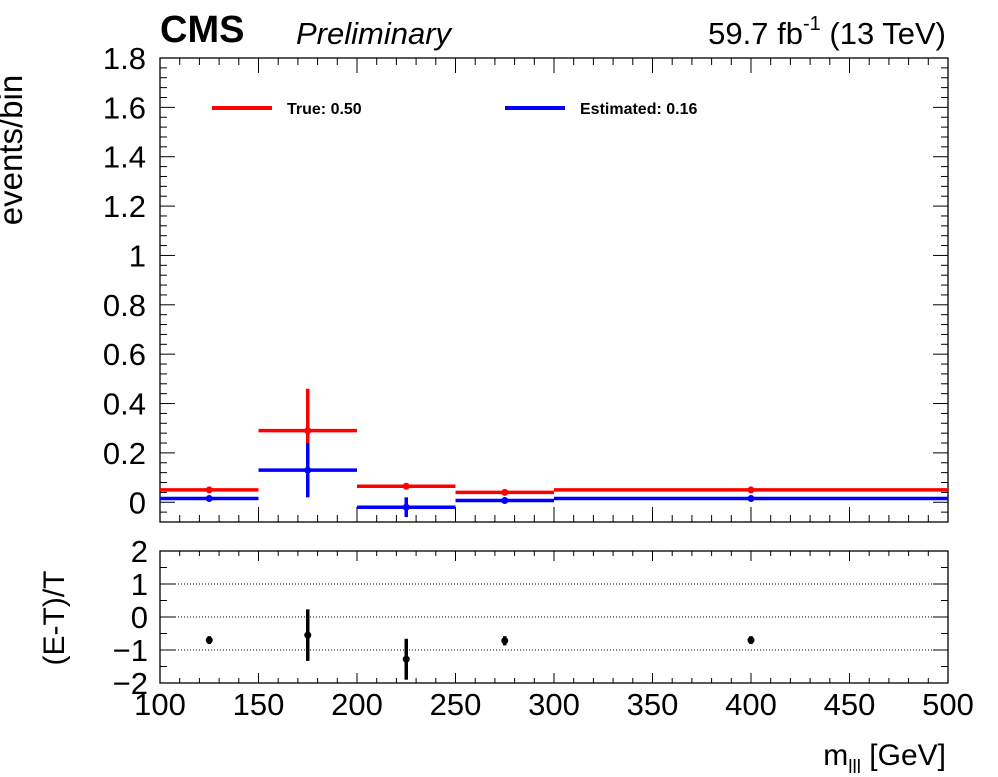 The width and height of the screenshot is (998, 777). I want to click on y-tick-label: 0.6, so click(124, 354).